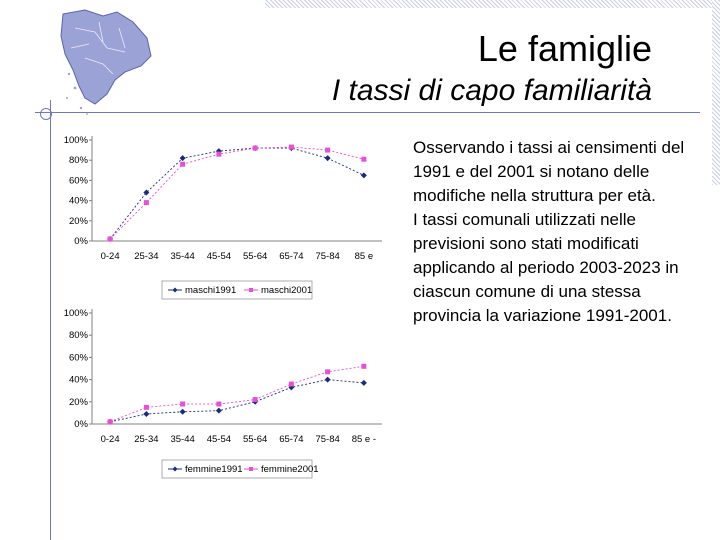 The height and width of the screenshot is (540, 720). What do you see at coordinates (492, 4) in the screenshot?
I see `decorative-hatch-top` at bounding box center [492, 4].